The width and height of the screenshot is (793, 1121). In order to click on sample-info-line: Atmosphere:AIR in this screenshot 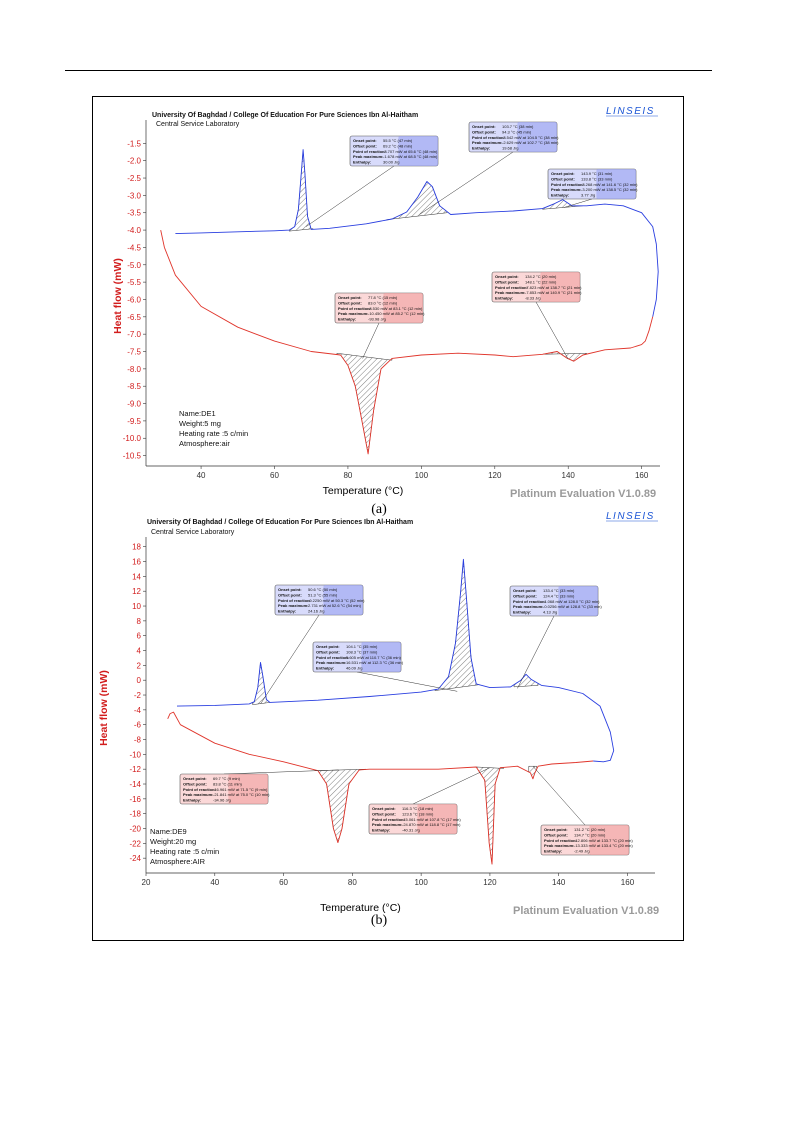, I will do `click(178, 861)`.